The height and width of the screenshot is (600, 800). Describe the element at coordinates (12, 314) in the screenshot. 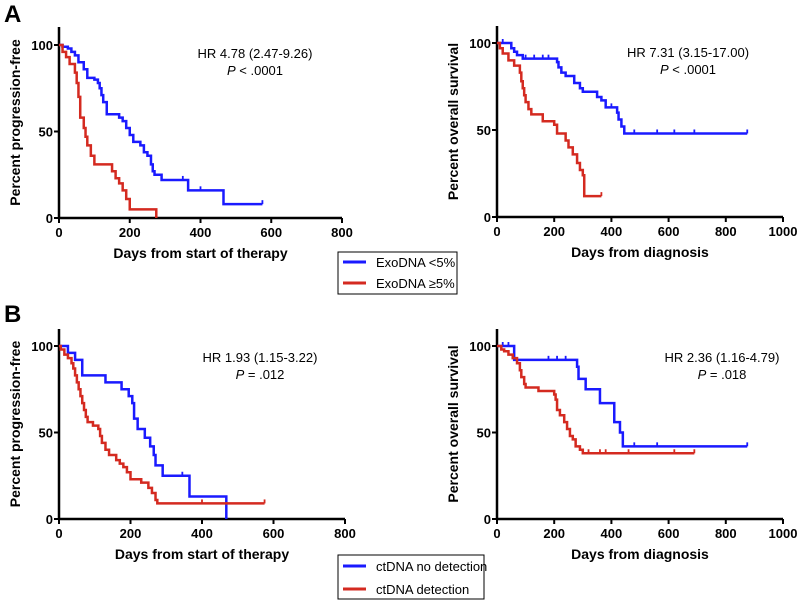

I see `panel-label-b: B` at that location.